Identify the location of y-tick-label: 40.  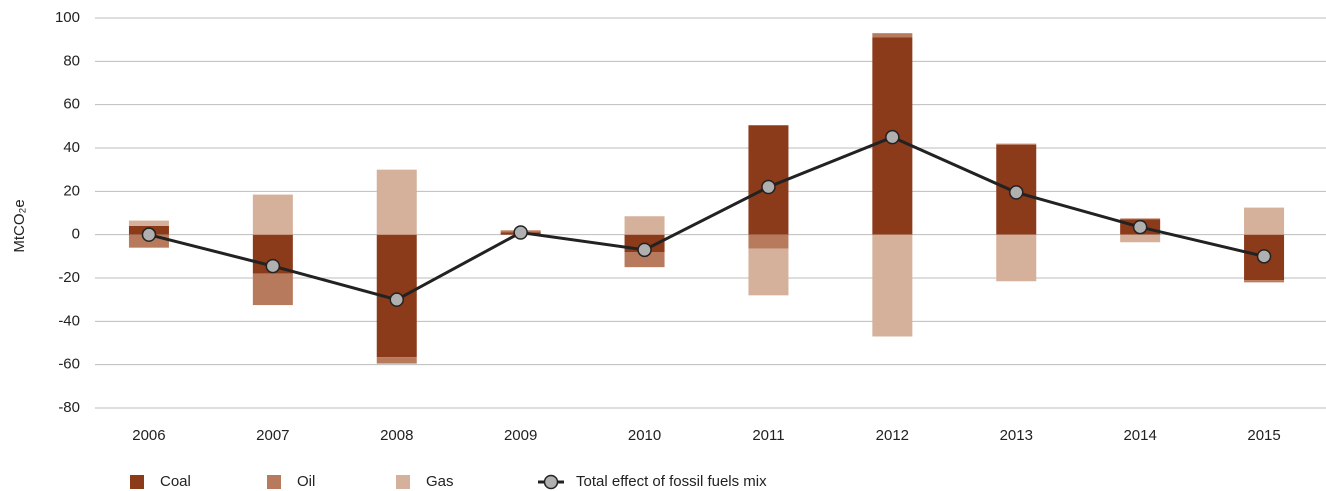
(71, 147).